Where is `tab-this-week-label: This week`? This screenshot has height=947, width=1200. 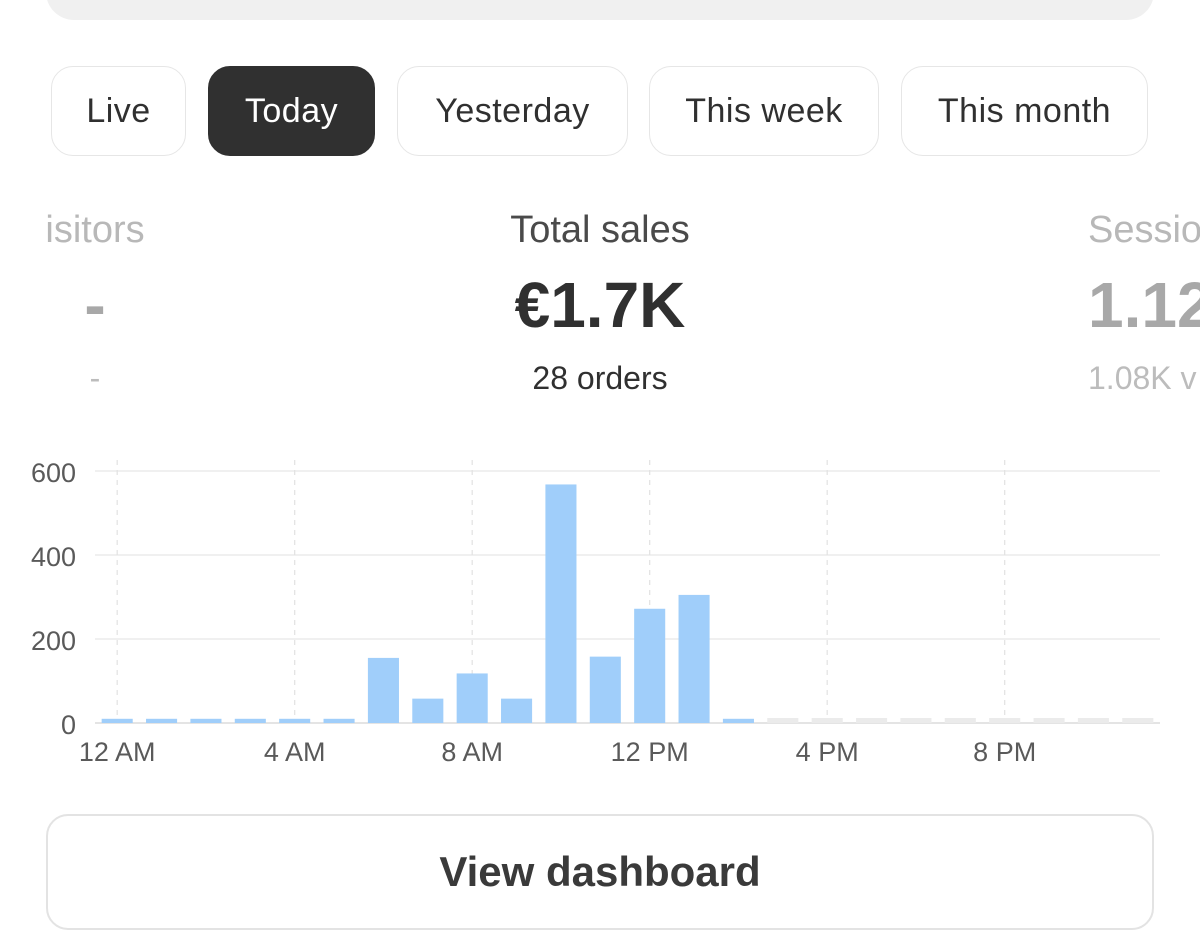
tab-this-week-label: This week is located at coordinates (764, 110).